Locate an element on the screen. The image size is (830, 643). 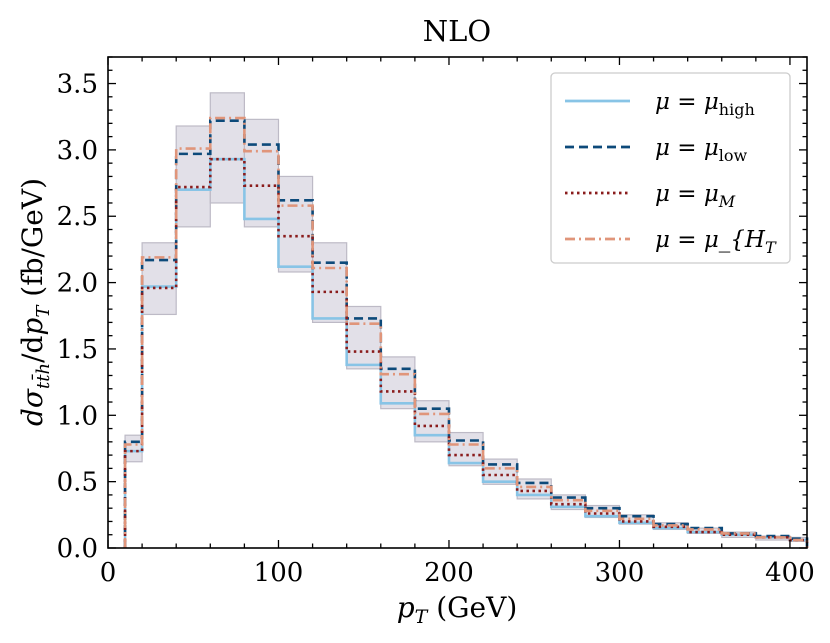
y-tick-label: 2.5 is located at coordinates (77, 217).